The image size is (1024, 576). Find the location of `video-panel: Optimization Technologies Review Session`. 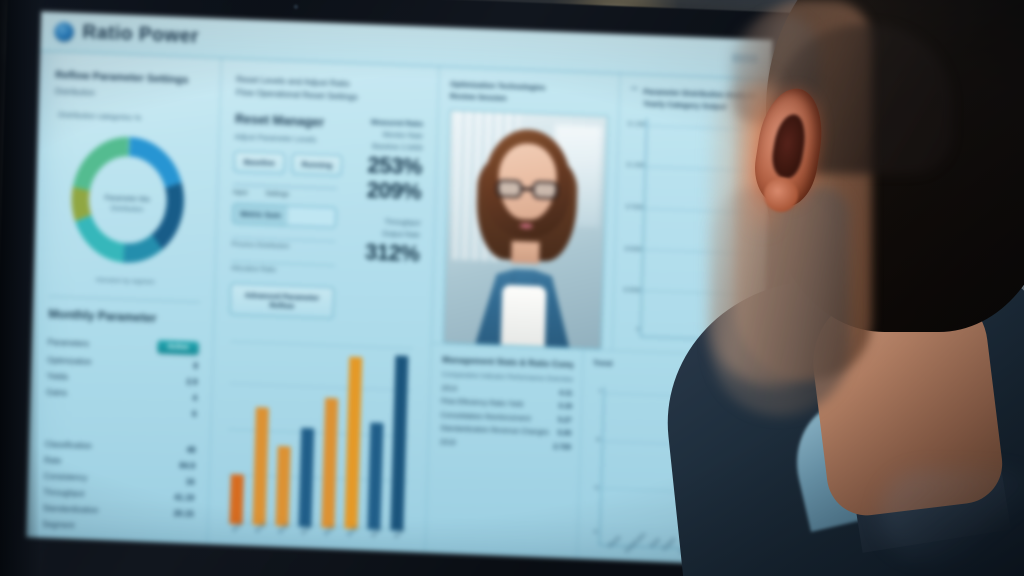

video-panel: Optimization Technologies Review Session is located at coordinates (526, 209).